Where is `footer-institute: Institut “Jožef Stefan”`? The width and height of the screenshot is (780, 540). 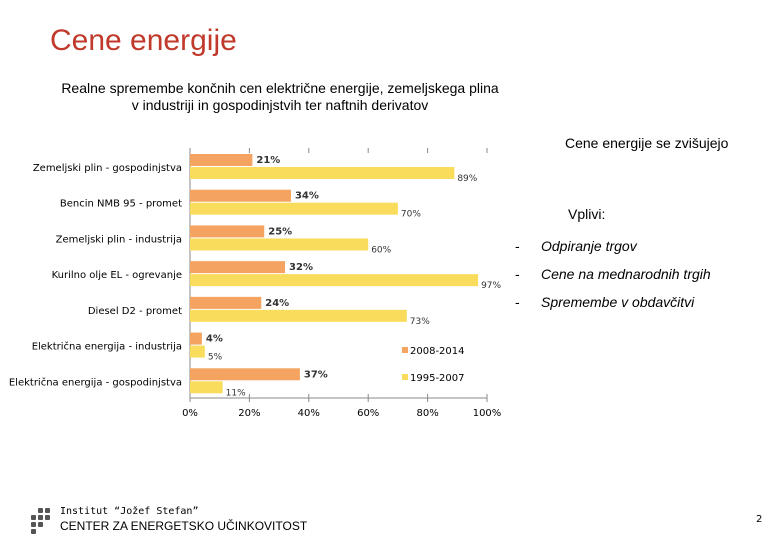 footer-institute: Institut “Jožef Stefan” is located at coordinates (129, 511).